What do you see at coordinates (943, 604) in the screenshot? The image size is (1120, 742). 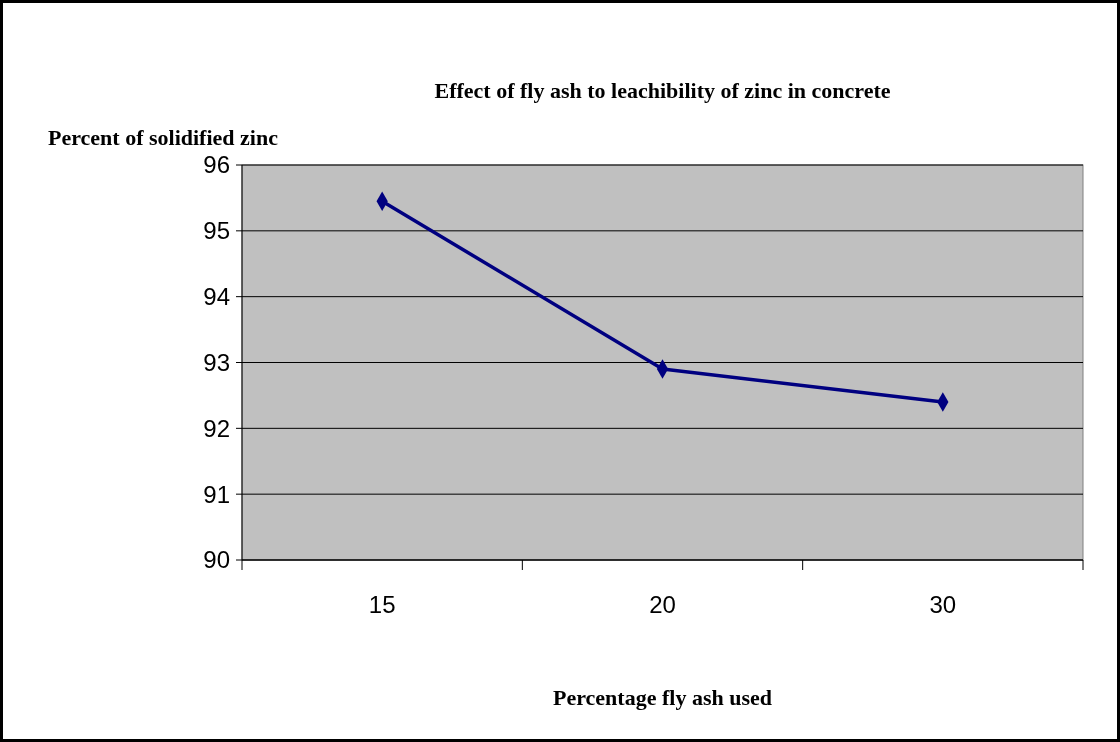 I see `x-tick-label: 30` at bounding box center [943, 604].